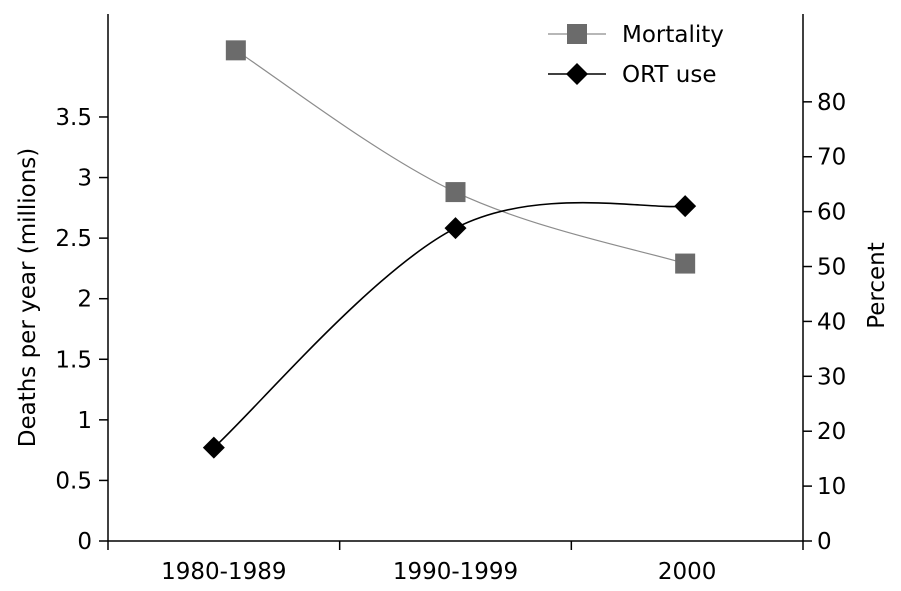 The image size is (901, 591). I want to click on left-y-tick-label: 3, so click(84, 179).